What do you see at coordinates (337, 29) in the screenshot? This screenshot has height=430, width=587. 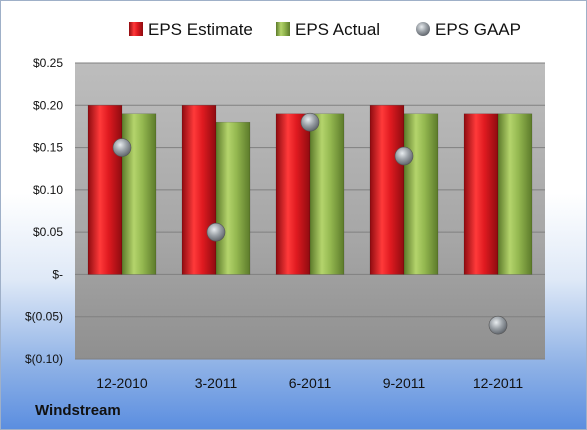 I see `legend-label: EPS Actual` at bounding box center [337, 29].